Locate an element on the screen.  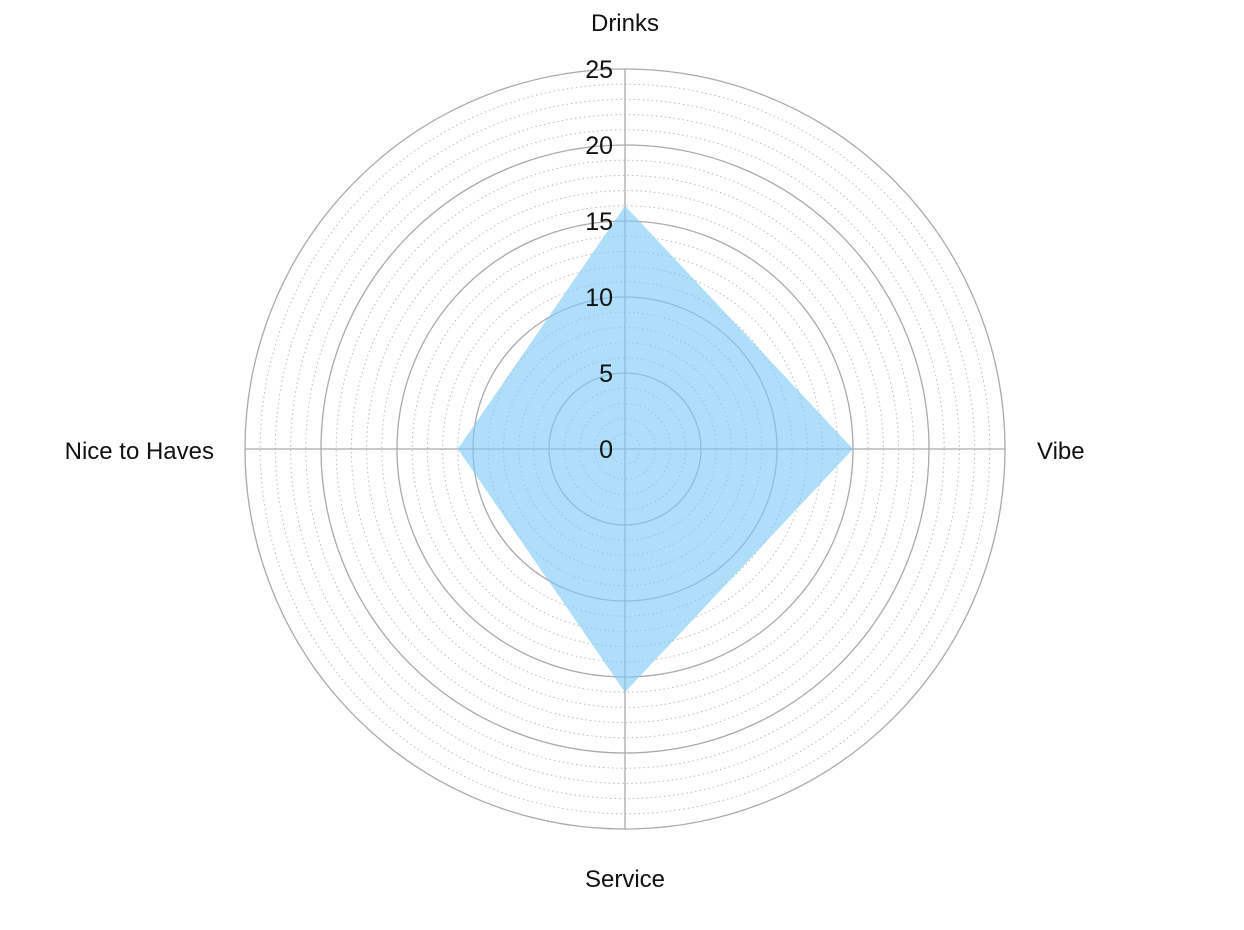
r-tick-label: 15 is located at coordinates (599, 222).